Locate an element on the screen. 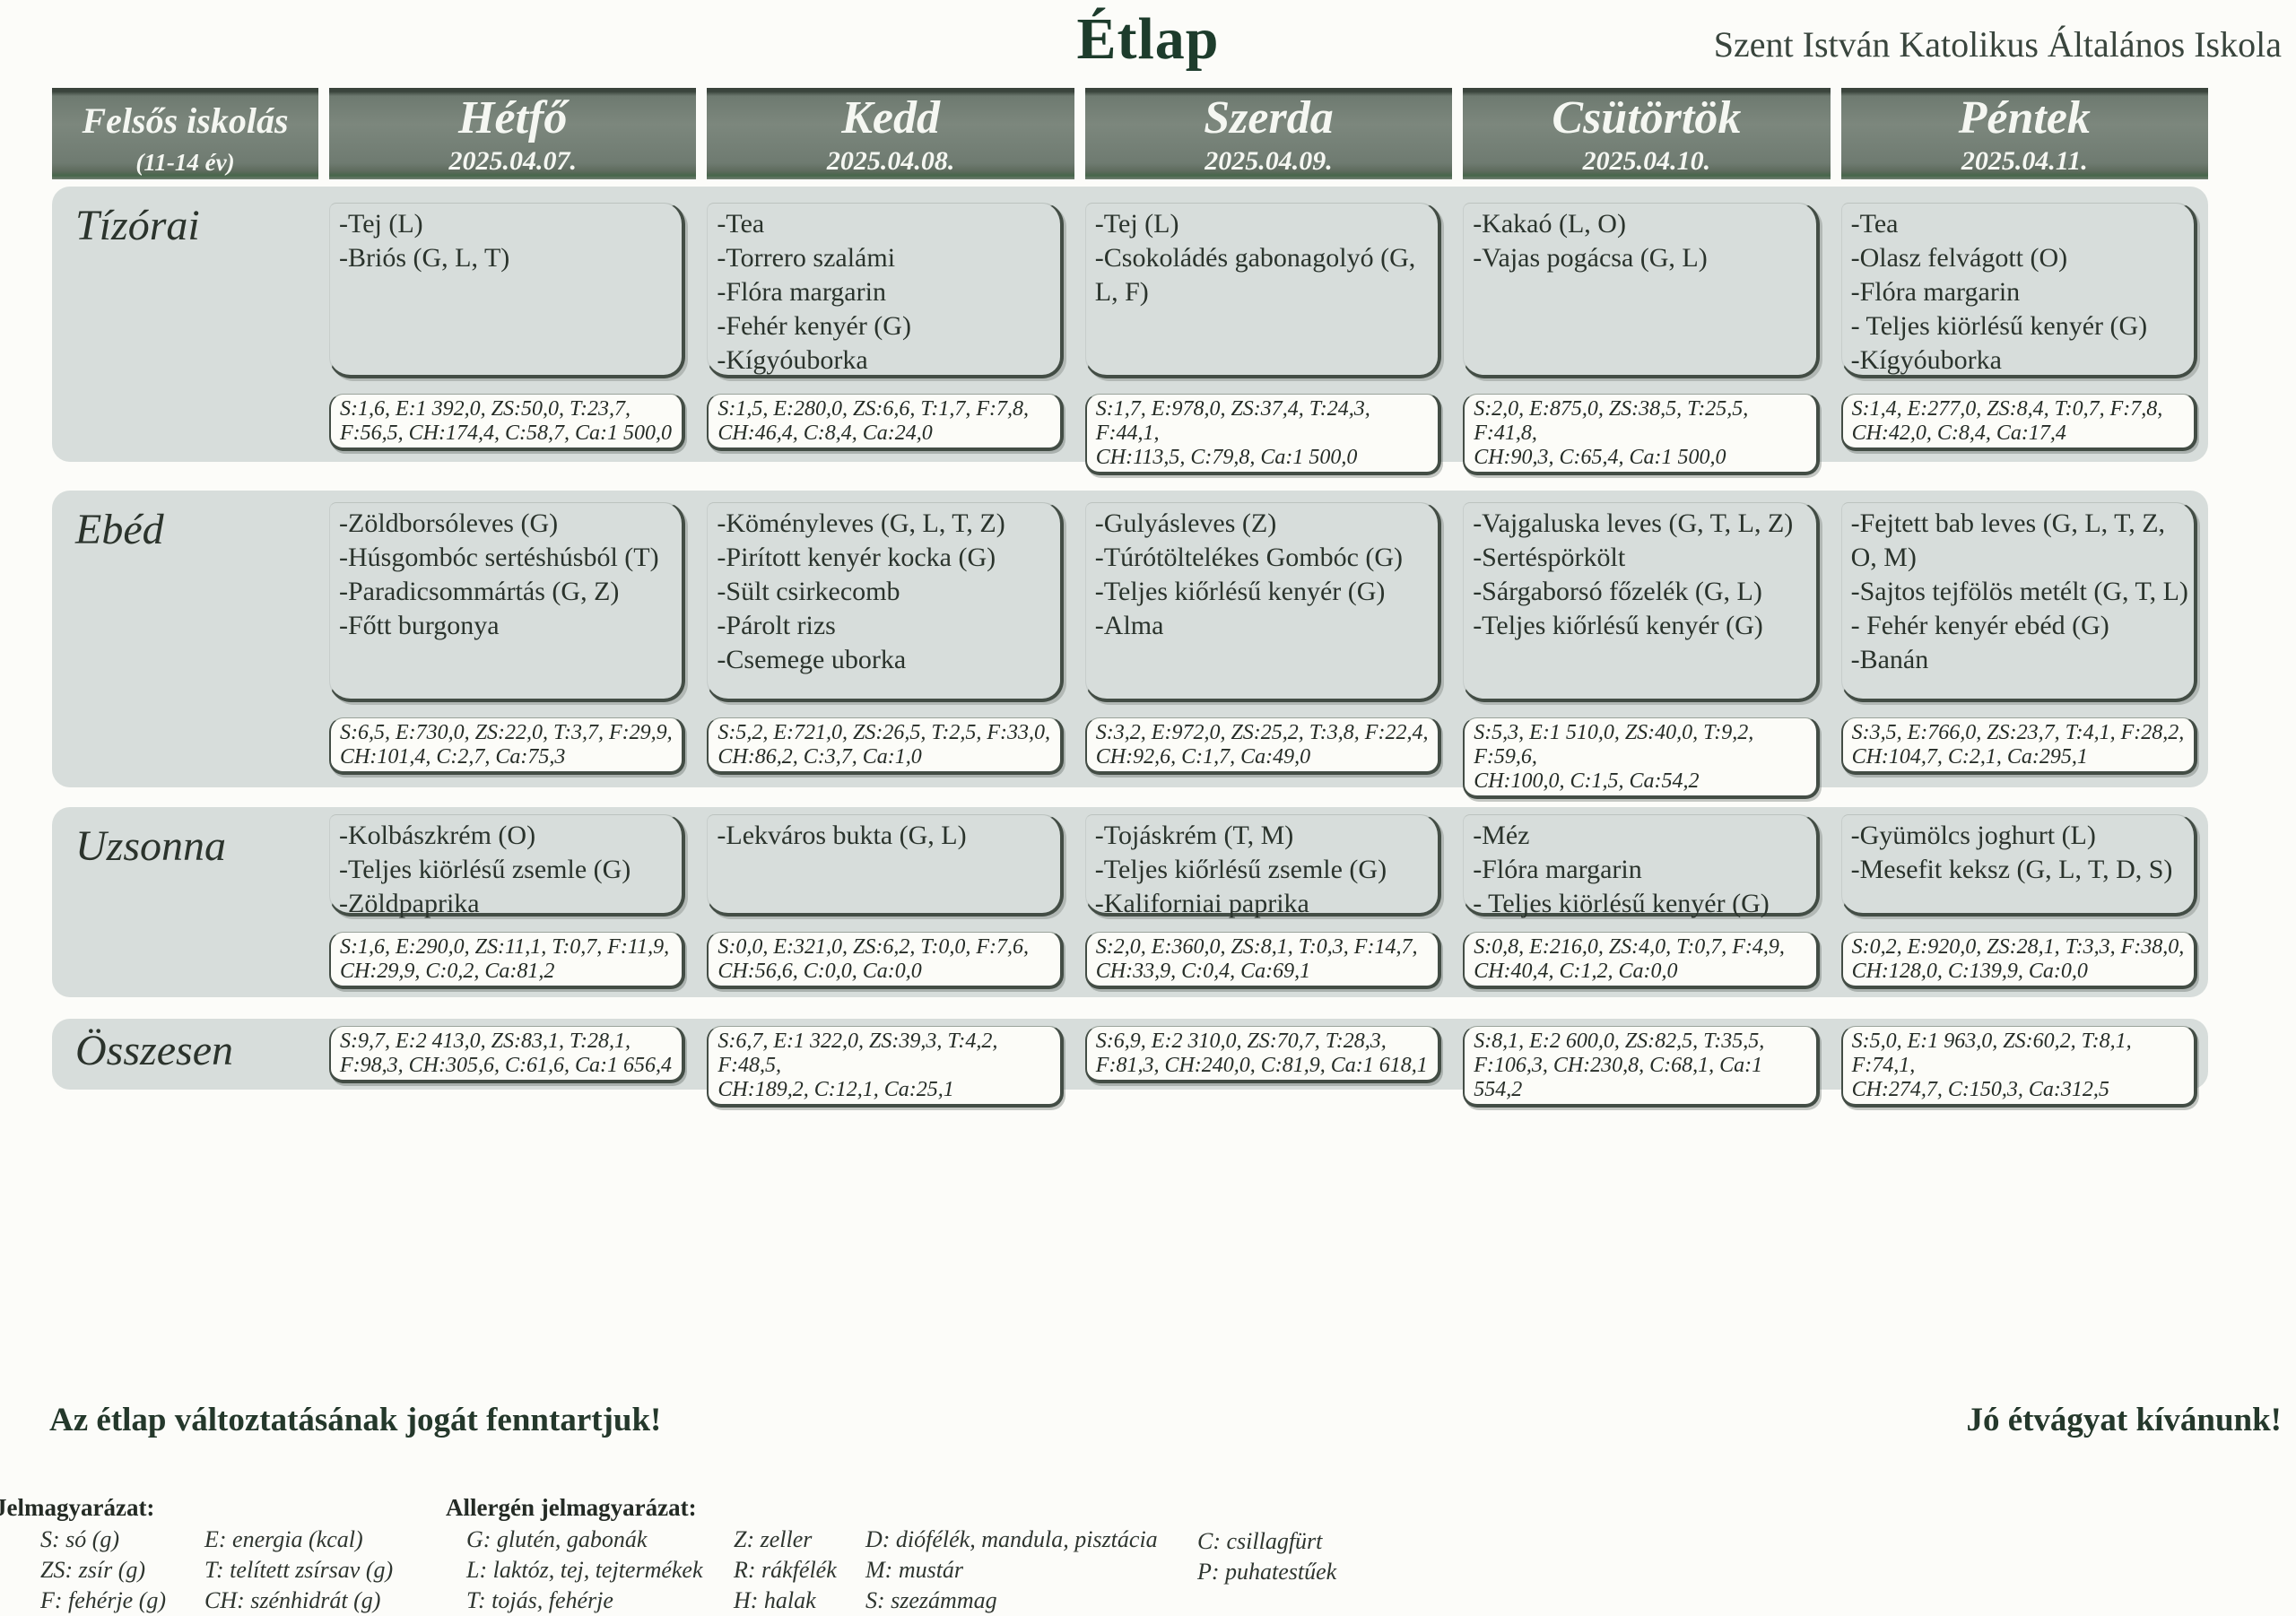 The height and width of the screenshot is (1616, 2296). group-age: (11-14 év) is located at coordinates (185, 162).